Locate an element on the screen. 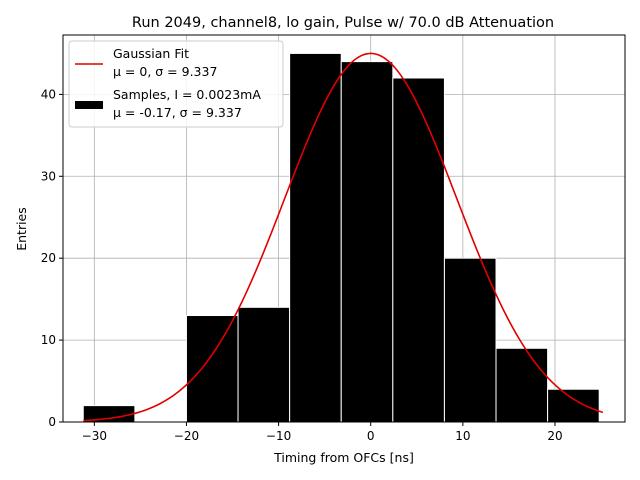  y-axis-ticks: 0 10 20 30 40 is located at coordinates (52, 258).